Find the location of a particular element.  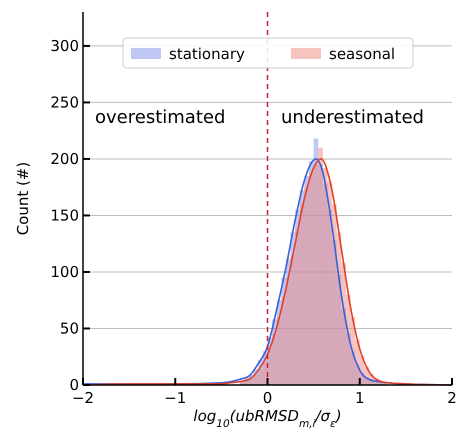

annotation: underestimated is located at coordinates (352, 117).